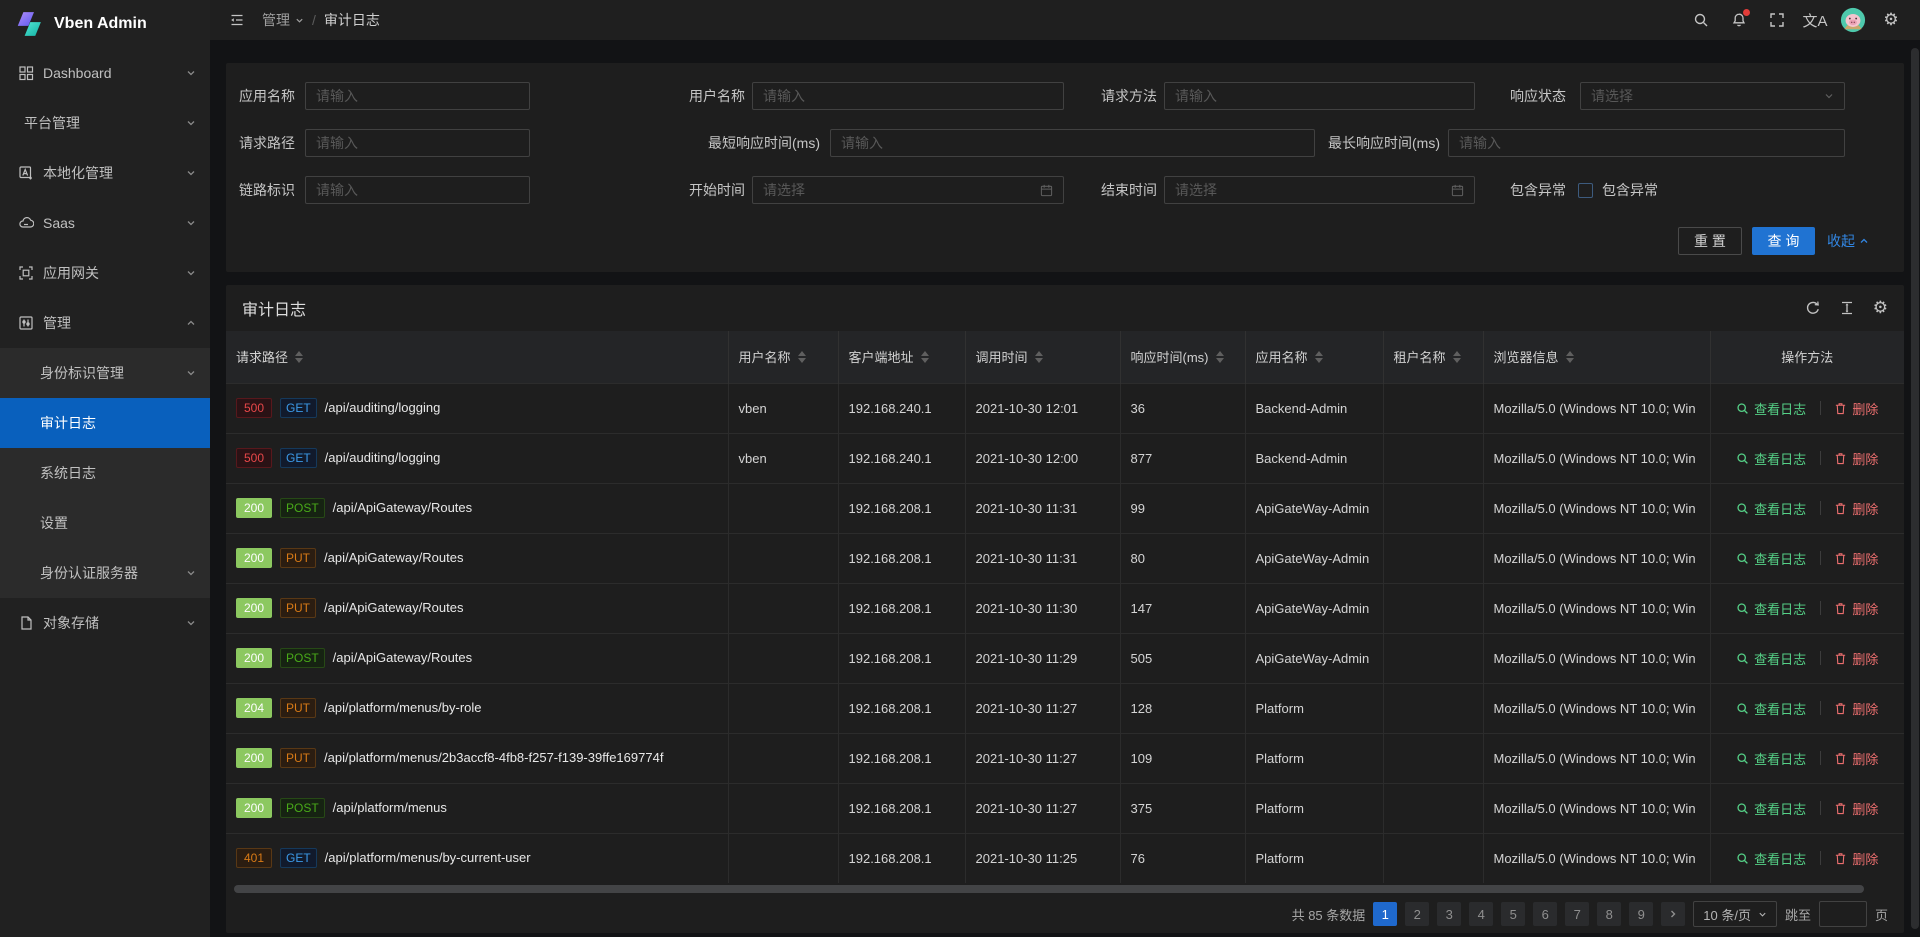  I want to click on http-method-input, so click(1319, 96).